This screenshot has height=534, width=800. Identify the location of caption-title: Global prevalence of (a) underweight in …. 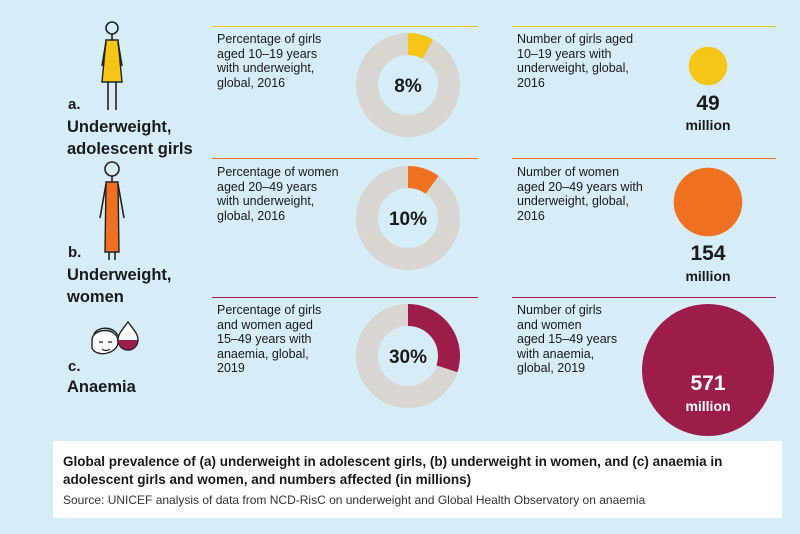
(393, 470).